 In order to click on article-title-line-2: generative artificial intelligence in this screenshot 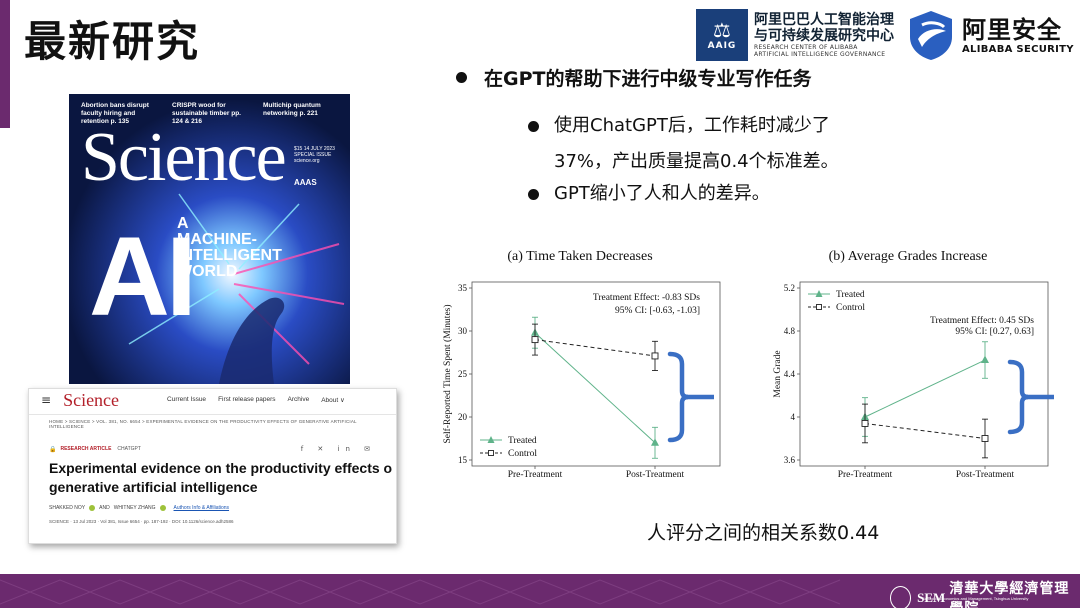, I will do `click(153, 487)`.